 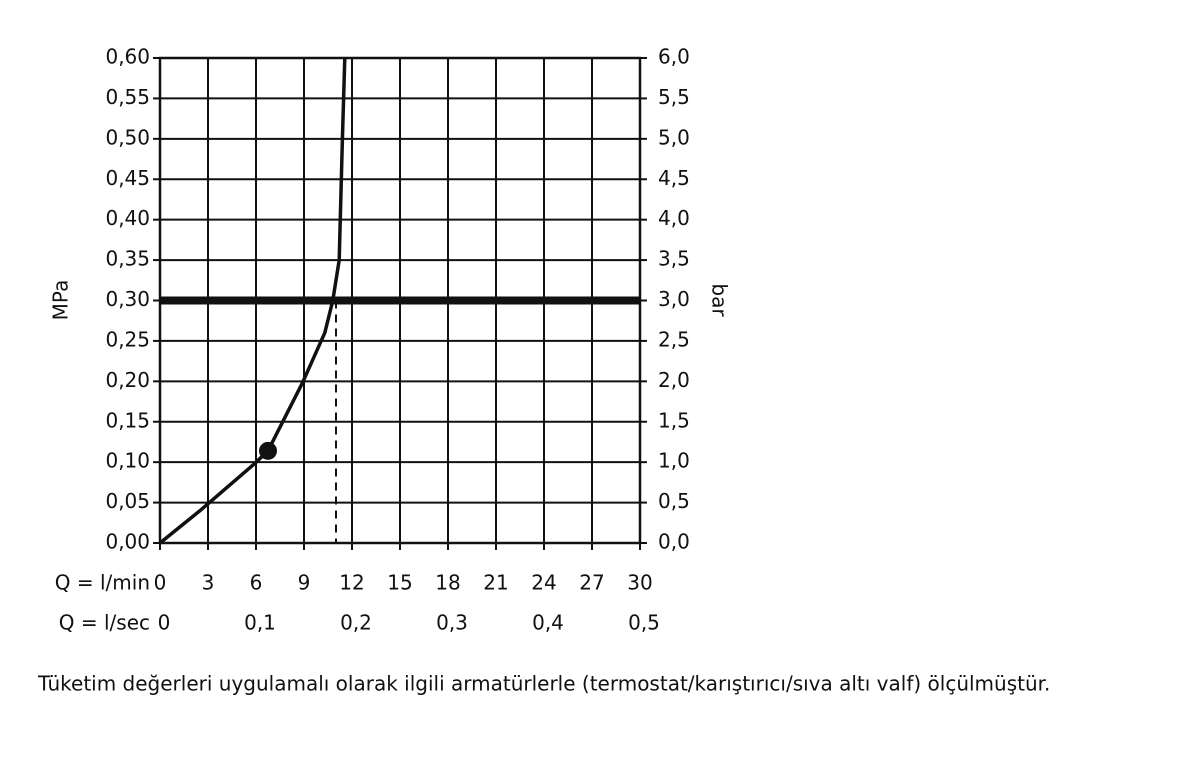 What do you see at coordinates (639, 583) in the screenshot?
I see `x-tick-label: 30` at bounding box center [639, 583].